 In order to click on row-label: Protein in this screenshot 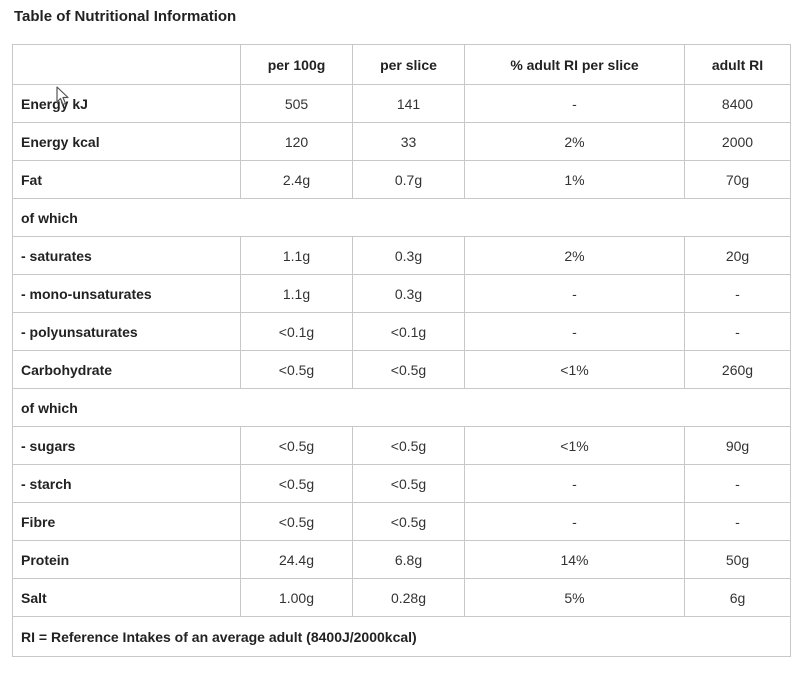, I will do `click(126, 559)`.